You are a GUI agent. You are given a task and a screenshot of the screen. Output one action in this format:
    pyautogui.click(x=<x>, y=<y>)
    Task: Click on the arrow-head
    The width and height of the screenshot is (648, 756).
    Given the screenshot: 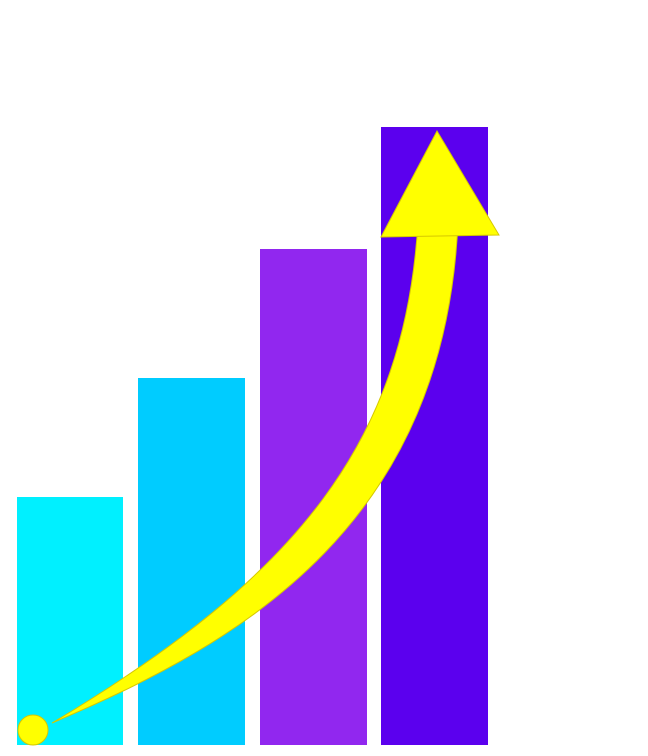 What is the action you would take?
    pyautogui.click(x=440, y=183)
    